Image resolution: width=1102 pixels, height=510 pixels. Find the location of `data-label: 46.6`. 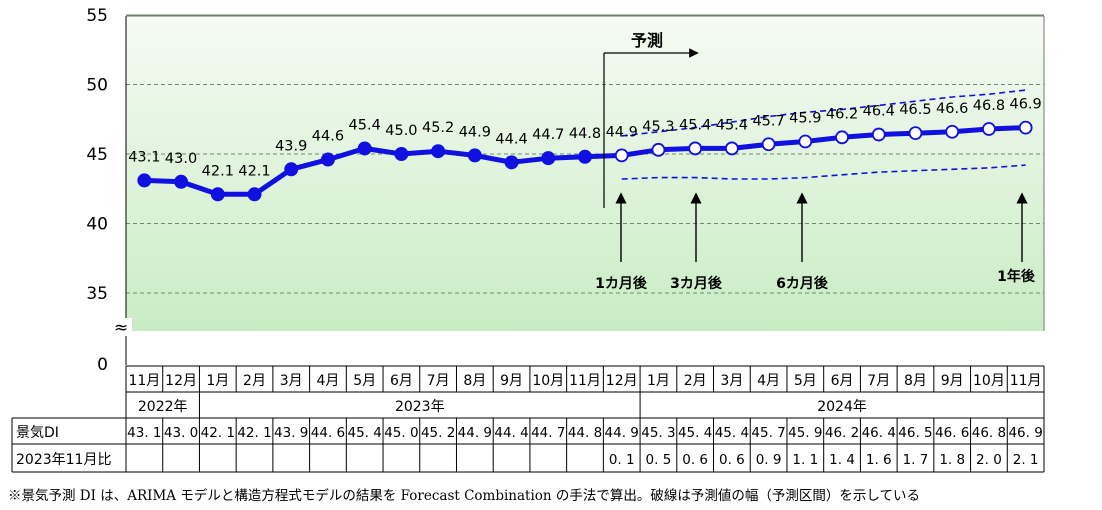

data-label: 46.6 is located at coordinates (952, 109).